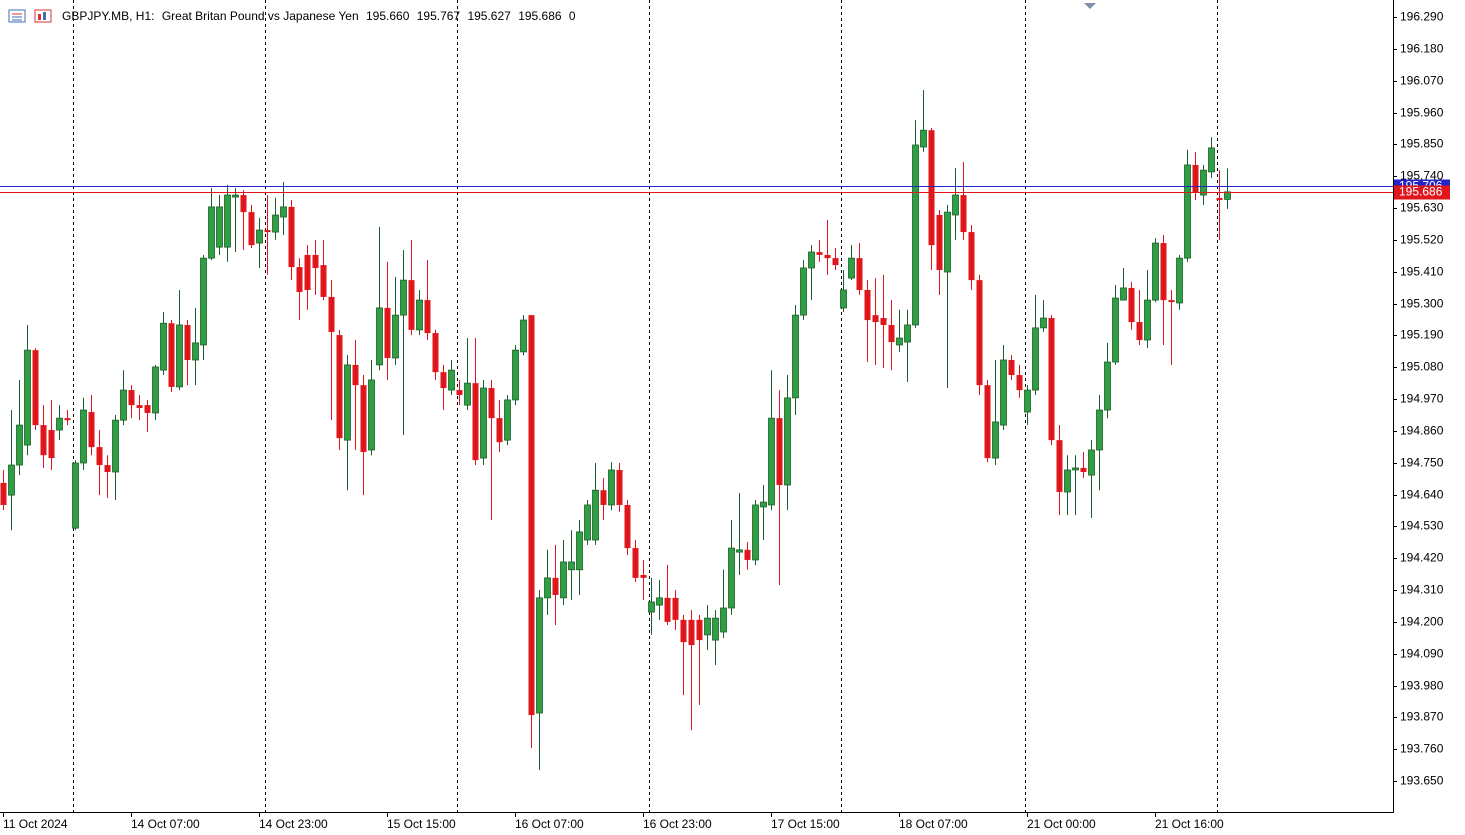 Image resolution: width=1465 pixels, height=835 pixels. Describe the element at coordinates (549, 824) in the screenshot. I see `x-tick-label: 16 Oct 07:00` at that location.